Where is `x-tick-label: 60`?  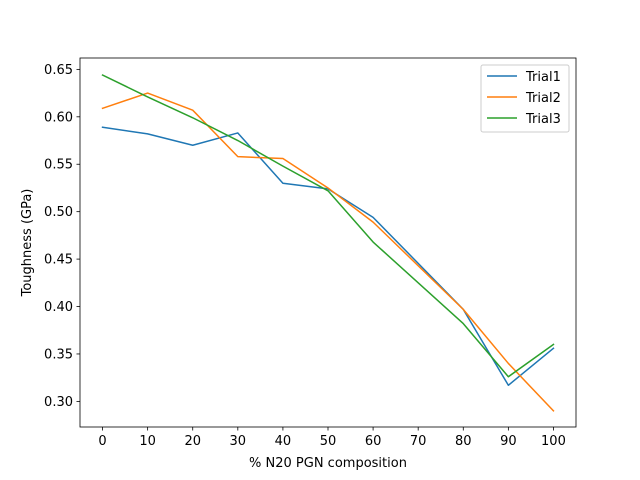 x-tick-label: 60 is located at coordinates (373, 441).